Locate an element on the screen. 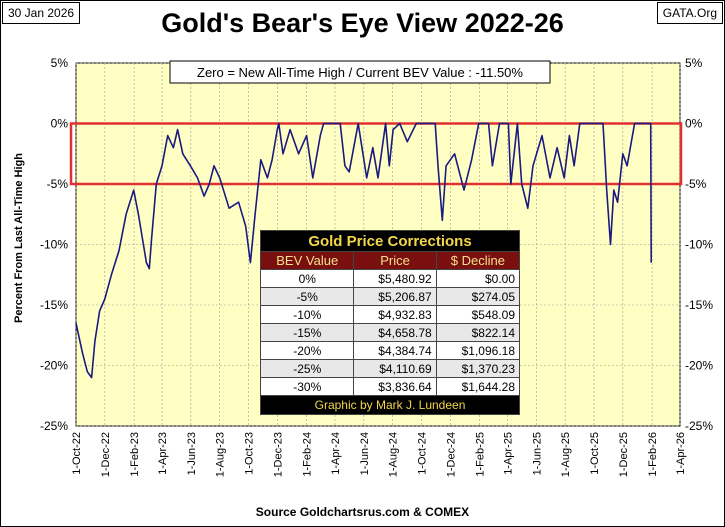 The width and height of the screenshot is (725, 527). table-header-row: BEV Value Price $ Decline is located at coordinates (390, 260).